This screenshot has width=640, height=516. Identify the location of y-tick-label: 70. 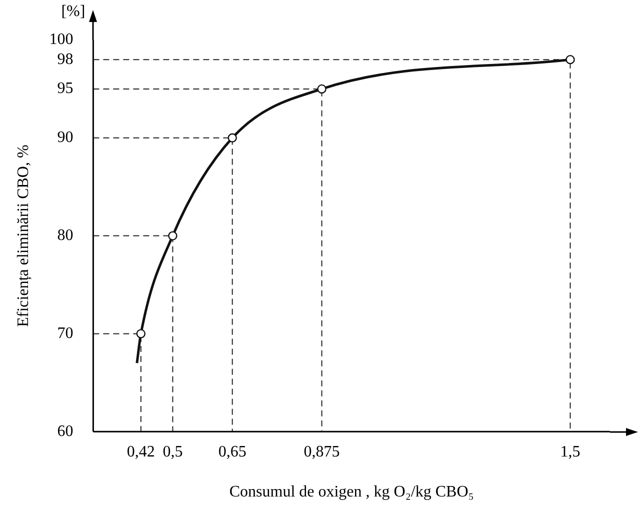
(65, 333).